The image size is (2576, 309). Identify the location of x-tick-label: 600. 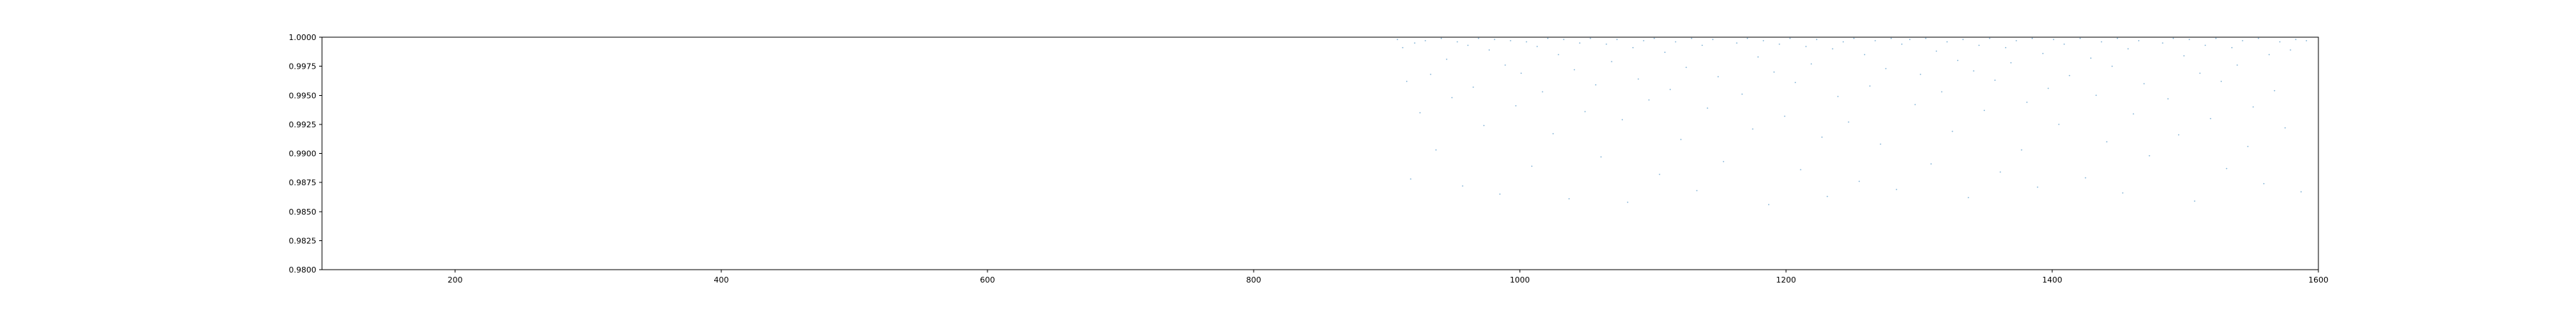
(987, 280).